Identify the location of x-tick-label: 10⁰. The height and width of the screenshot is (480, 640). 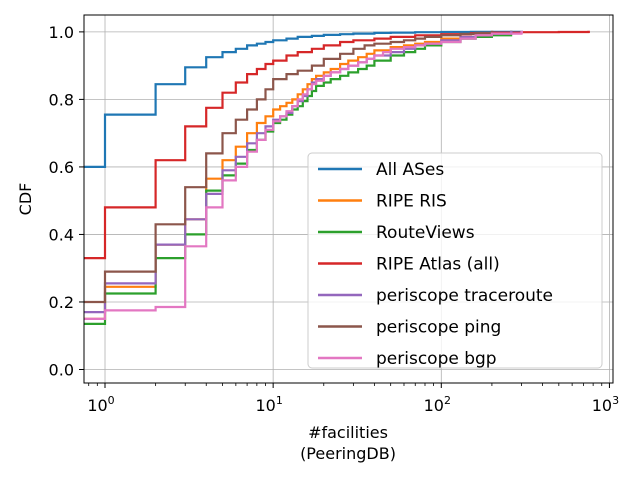
(100, 404).